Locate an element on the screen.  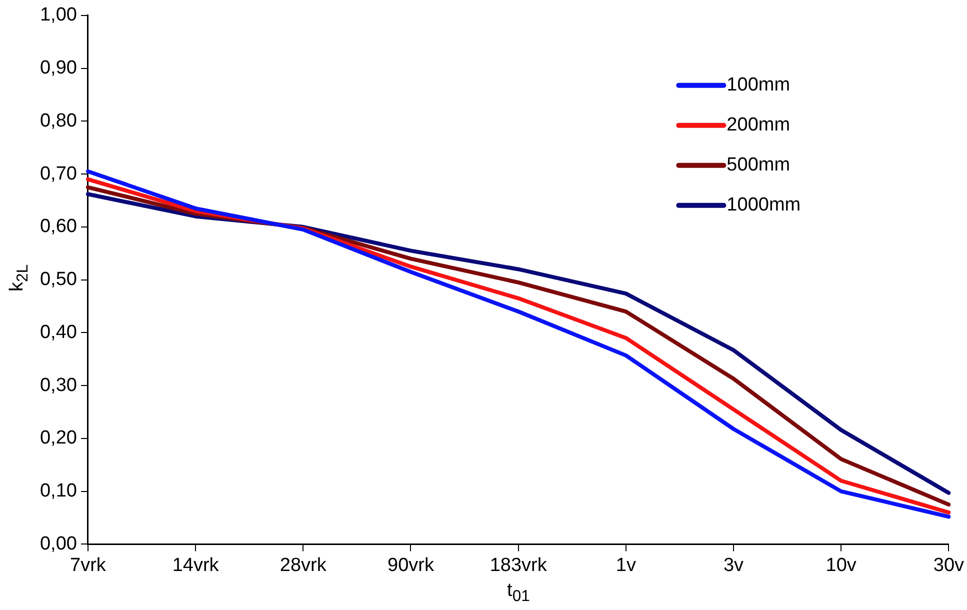
y-tick-label: 0,60 is located at coordinates (58, 227).